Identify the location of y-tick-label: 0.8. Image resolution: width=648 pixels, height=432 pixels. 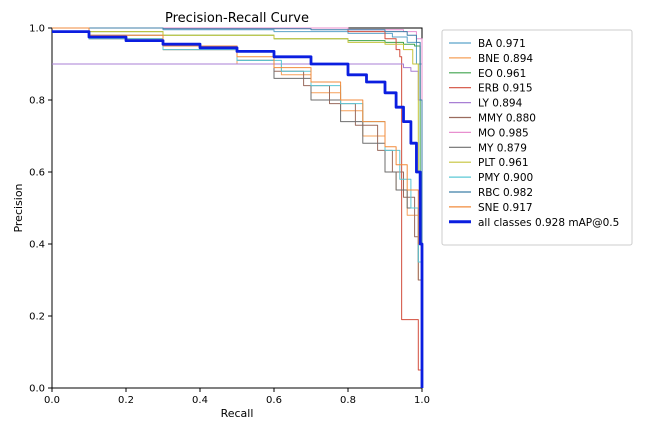
(37, 101).